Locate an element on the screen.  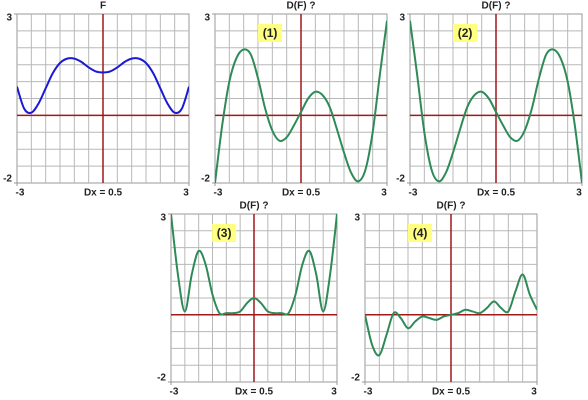
annotation: (4) is located at coordinates (420, 233).